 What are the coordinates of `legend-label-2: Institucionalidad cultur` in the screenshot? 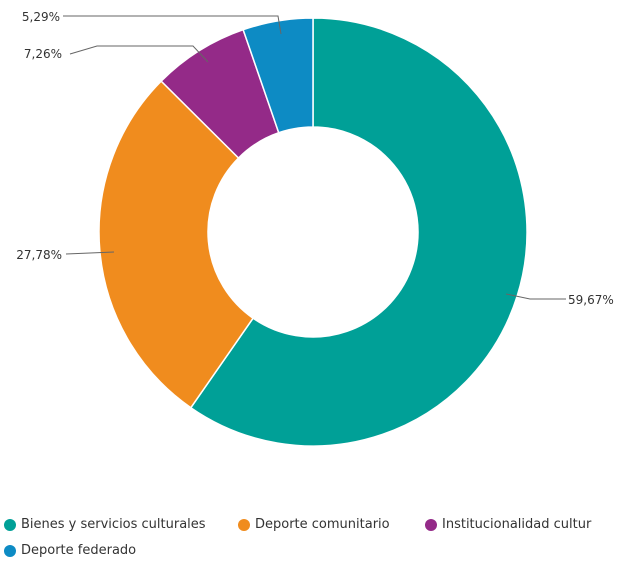 It's located at (517, 524).